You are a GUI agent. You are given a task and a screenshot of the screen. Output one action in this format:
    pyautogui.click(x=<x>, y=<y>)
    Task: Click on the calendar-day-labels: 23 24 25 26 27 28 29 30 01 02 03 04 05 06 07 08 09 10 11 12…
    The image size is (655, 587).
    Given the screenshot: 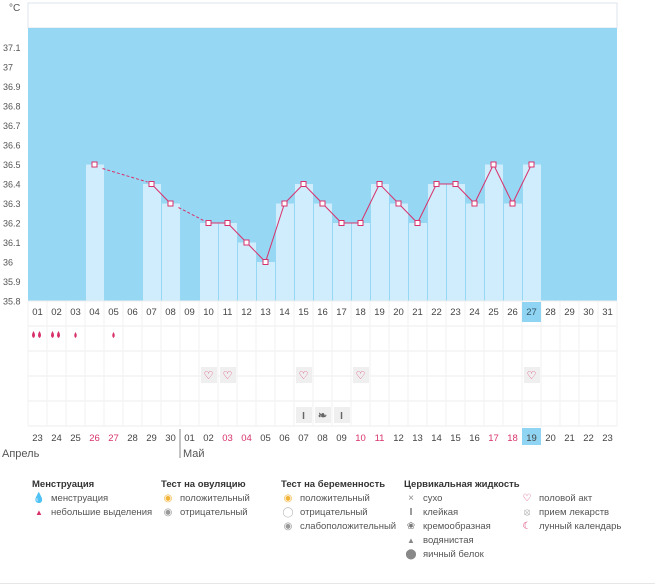 What is the action you would take?
    pyautogui.click(x=322, y=436)
    